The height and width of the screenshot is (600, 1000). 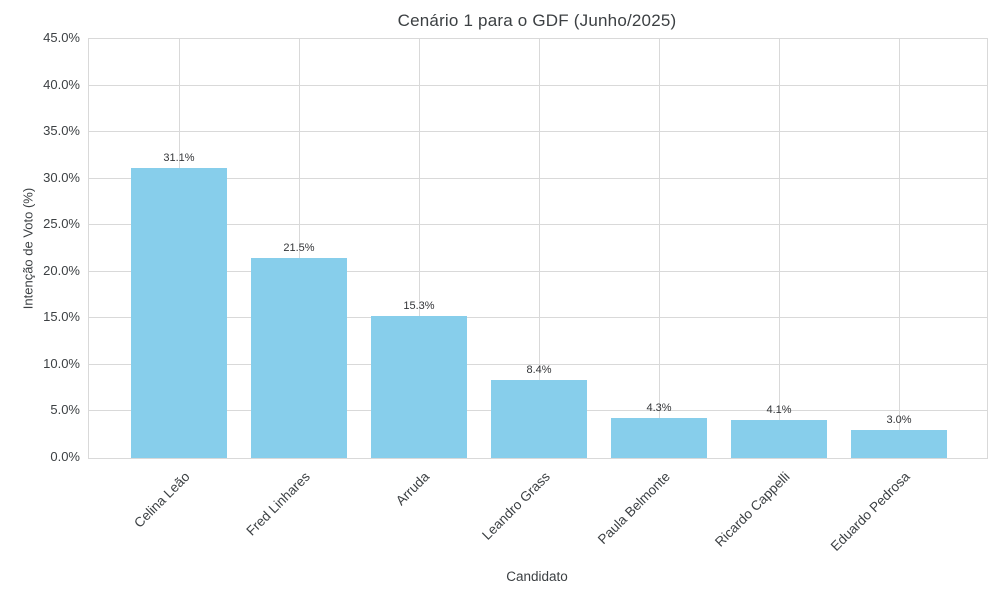 I want to click on y-tick-label: 10.0%, so click(x=61, y=363).